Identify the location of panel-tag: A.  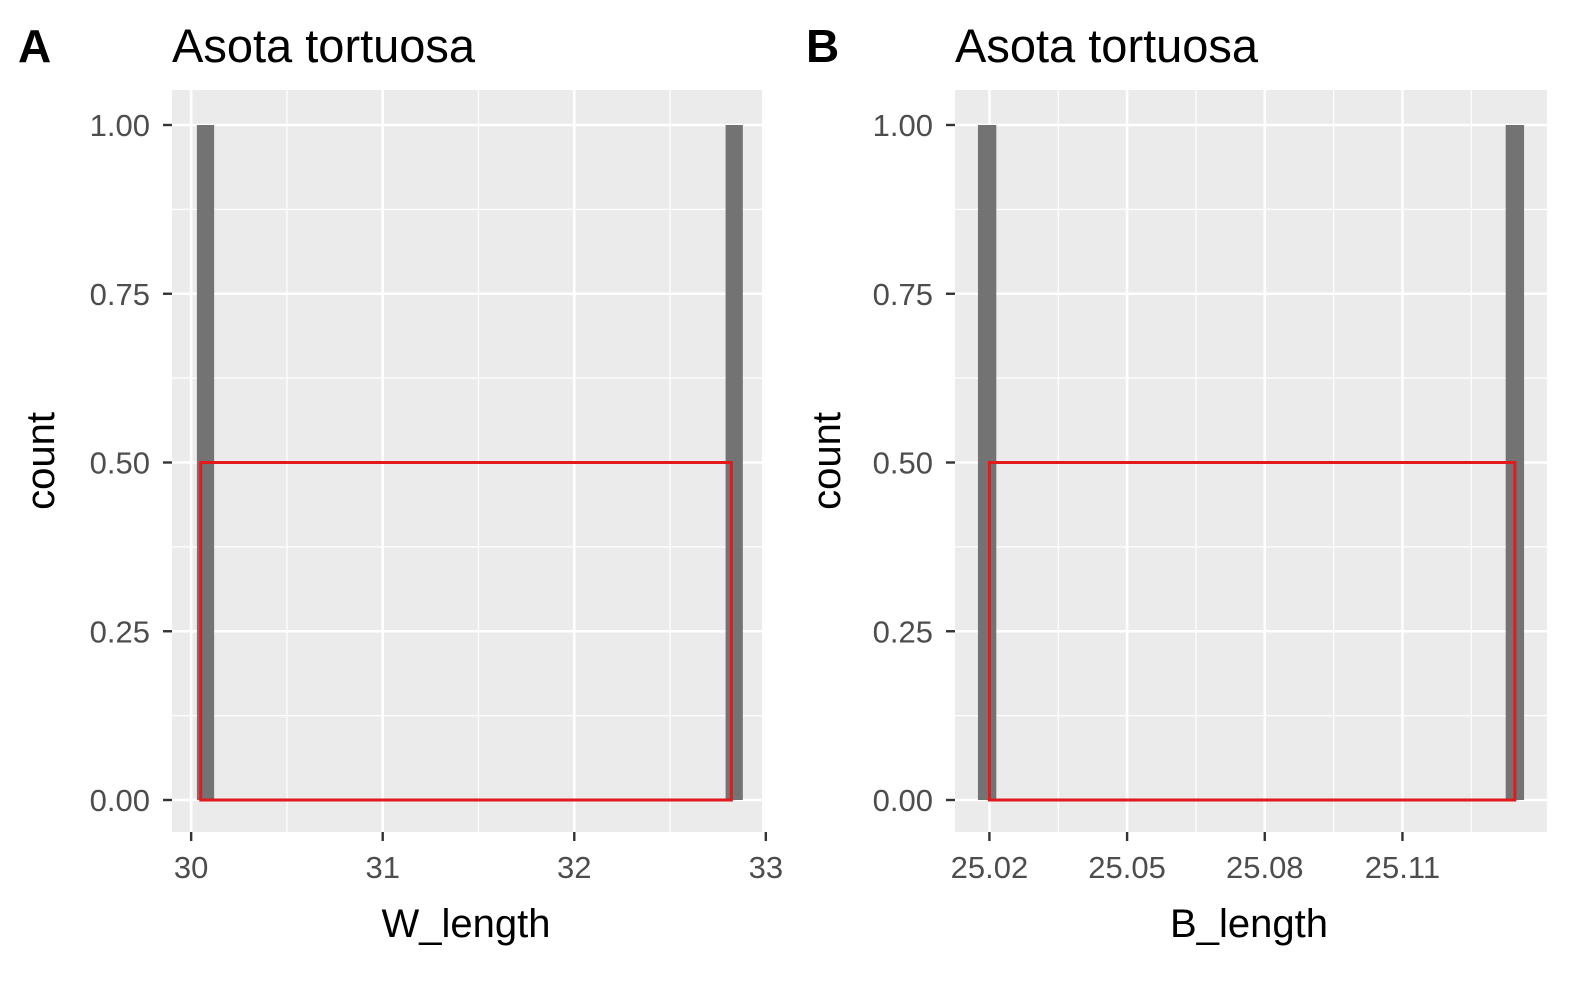
(34, 46).